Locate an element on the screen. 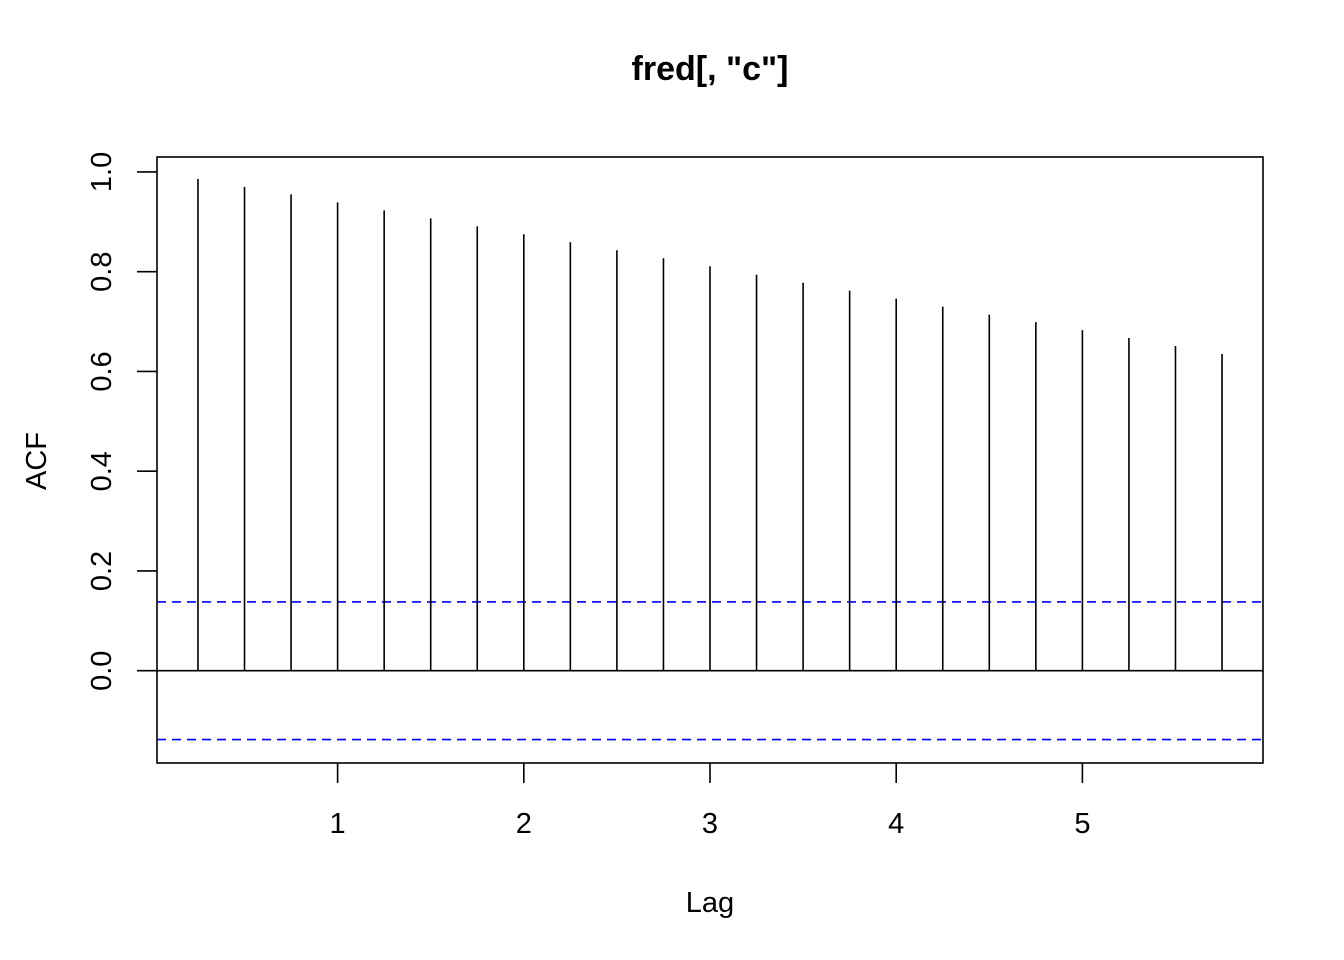  y-axis-label: ACF is located at coordinates (37, 461).